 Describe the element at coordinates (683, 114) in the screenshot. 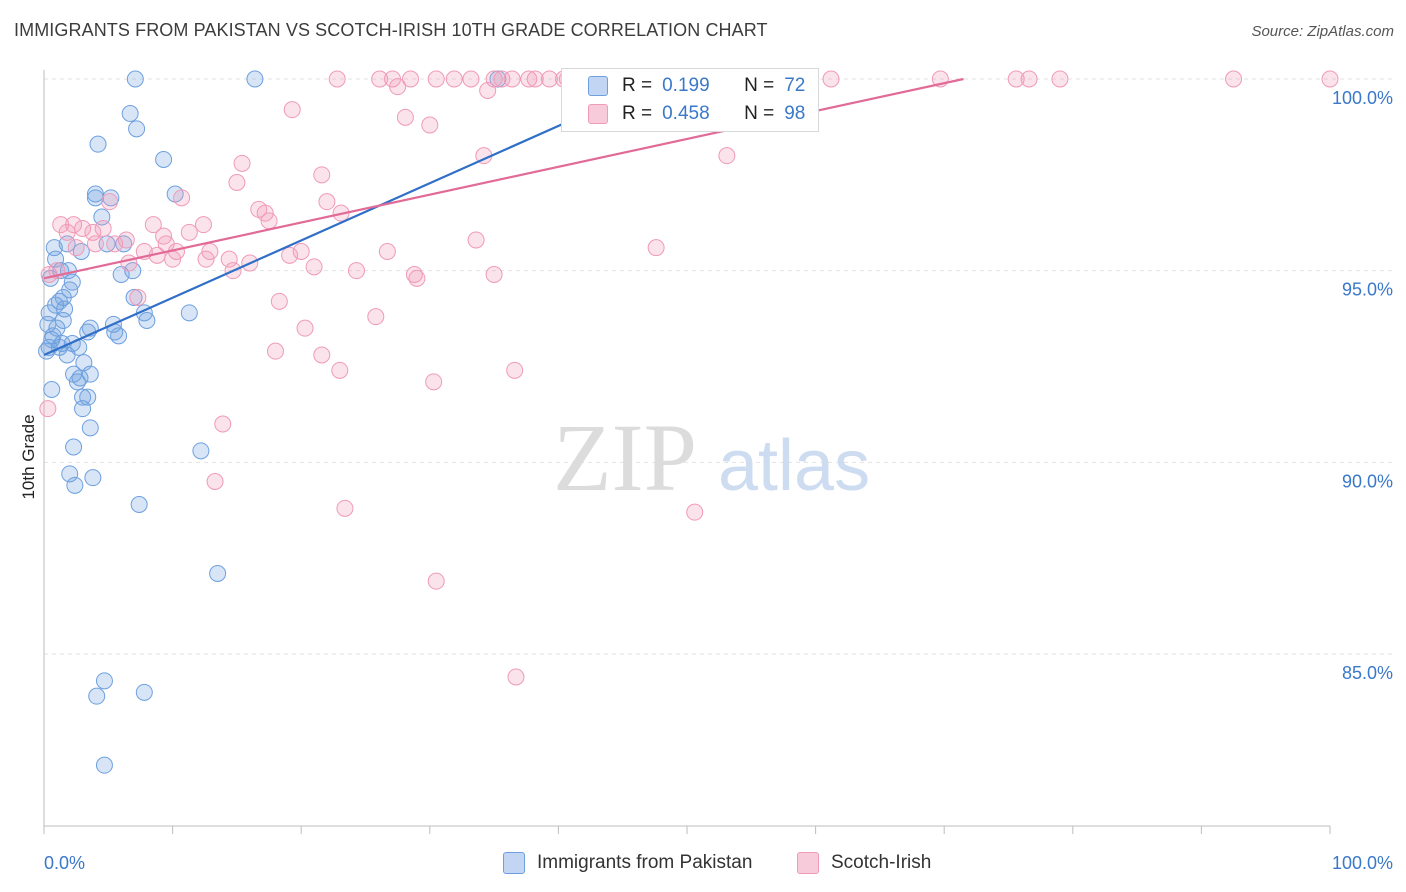

I see `legend-row-scotch-irish: R = 0.458 N = 98` at that location.